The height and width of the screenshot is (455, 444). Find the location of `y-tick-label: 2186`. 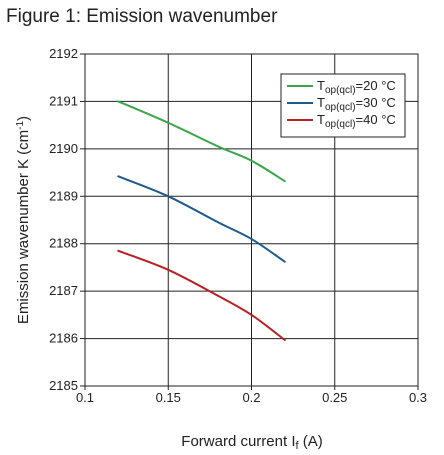

y-tick-label: 2186 is located at coordinates (63, 338).